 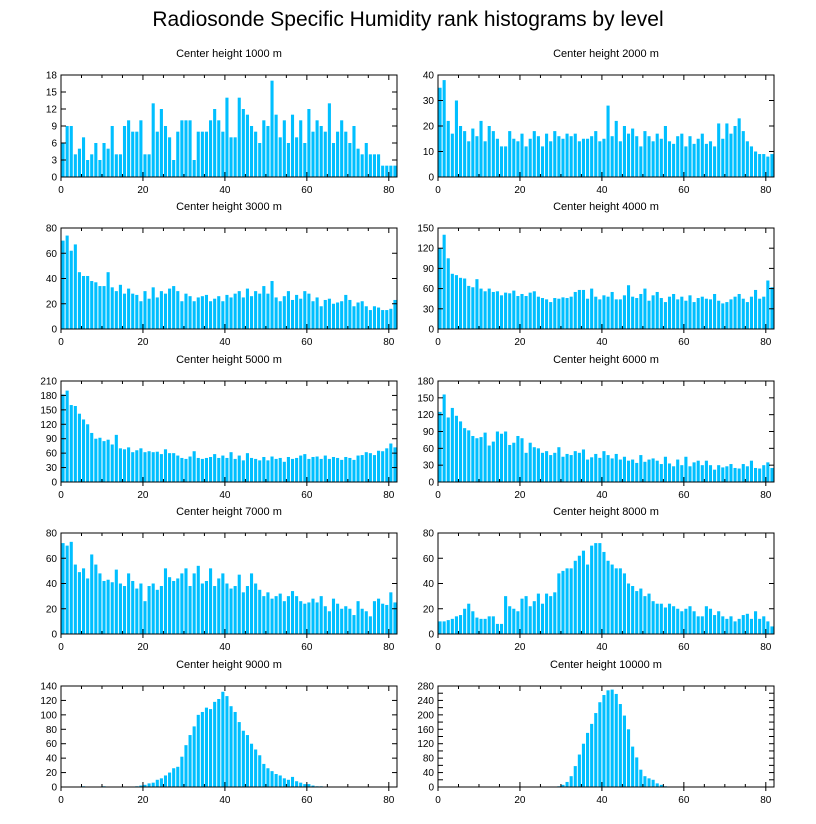 What do you see at coordinates (425, 229) in the screenshot?
I see `y-tick-label: 150` at bounding box center [425, 229].